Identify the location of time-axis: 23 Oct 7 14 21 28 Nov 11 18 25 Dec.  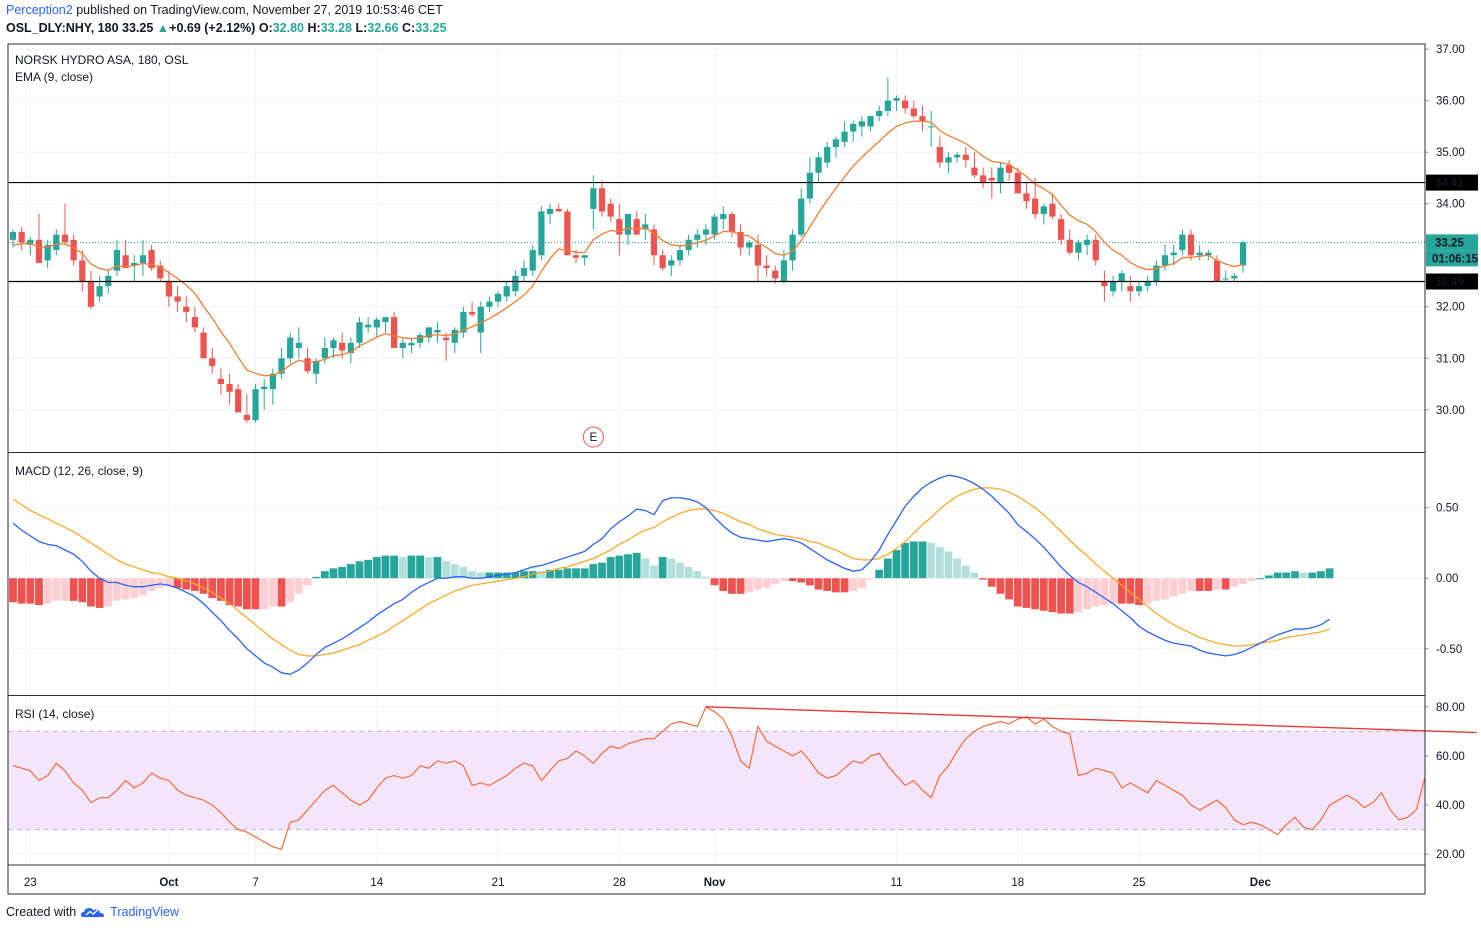
(648, 883).